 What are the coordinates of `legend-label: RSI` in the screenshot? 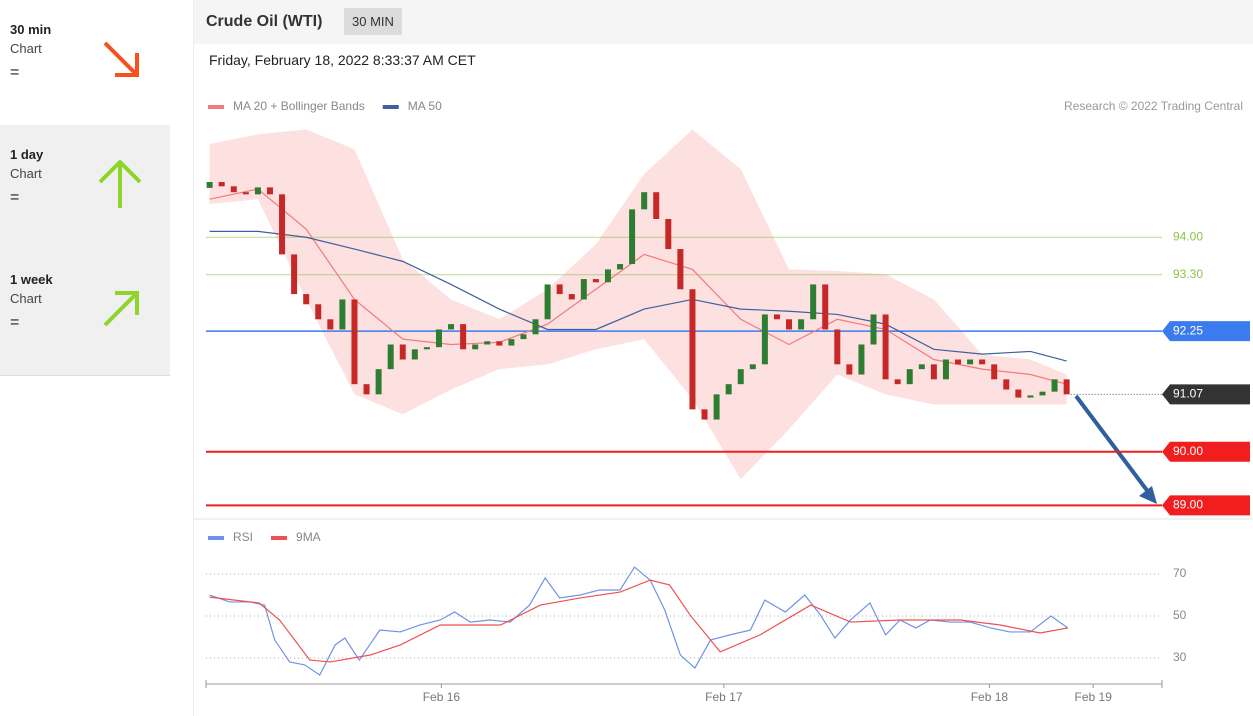 It's located at (243, 537).